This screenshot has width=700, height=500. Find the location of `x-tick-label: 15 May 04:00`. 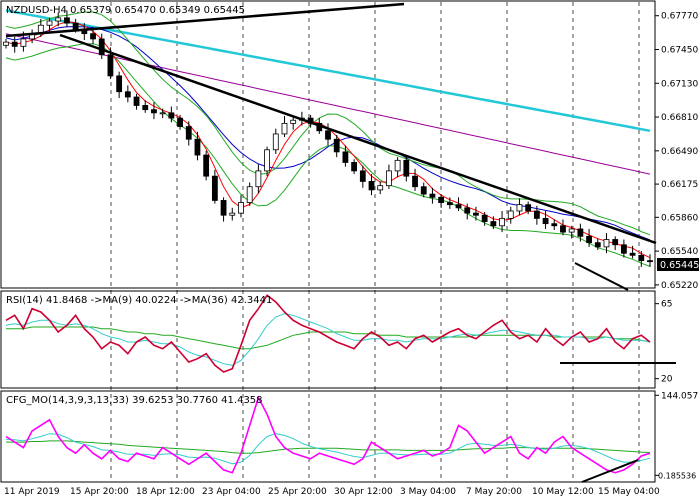

x-tick-label: 15 May 04:00 is located at coordinates (629, 492).